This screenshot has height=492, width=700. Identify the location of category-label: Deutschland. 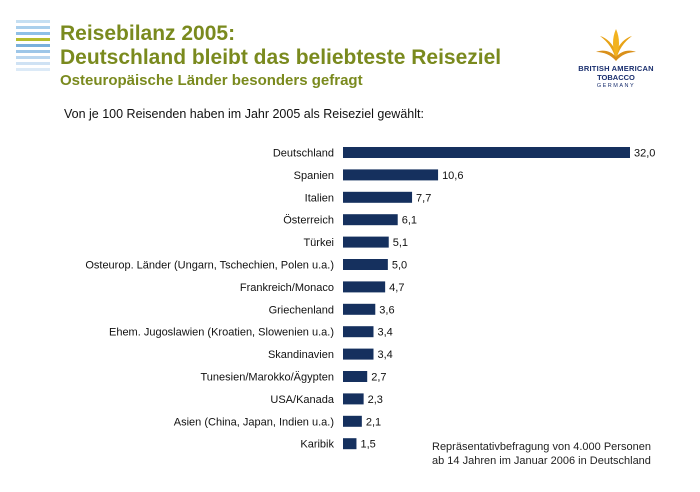
(303, 154).